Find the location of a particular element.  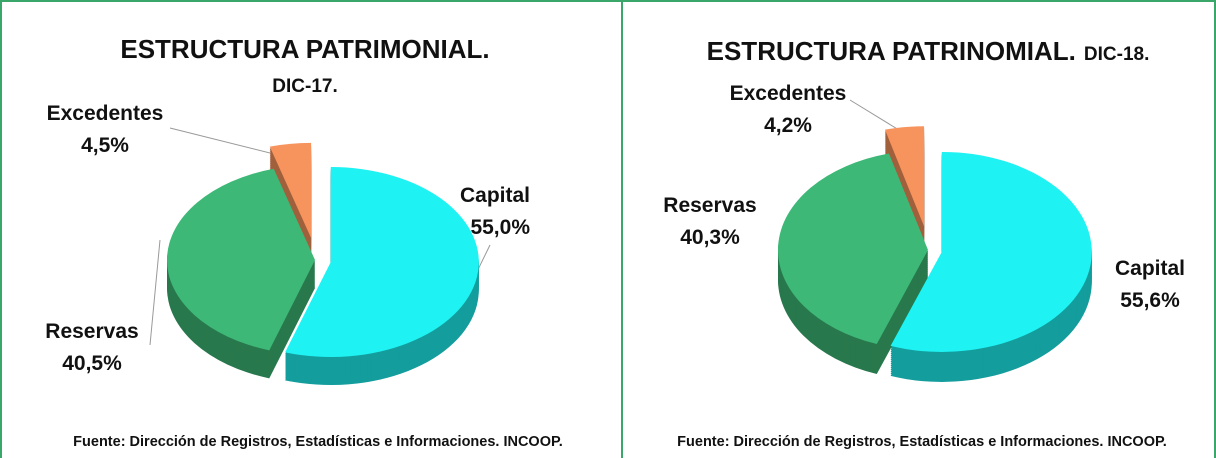

slice-value-label: 4,2% is located at coordinates (788, 125).